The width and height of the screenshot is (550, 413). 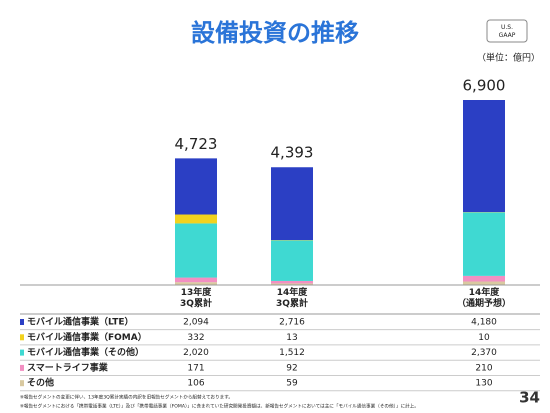 What do you see at coordinates (292, 297) in the screenshot?
I see `category-label: 14年度 3Q累計` at bounding box center [292, 297].